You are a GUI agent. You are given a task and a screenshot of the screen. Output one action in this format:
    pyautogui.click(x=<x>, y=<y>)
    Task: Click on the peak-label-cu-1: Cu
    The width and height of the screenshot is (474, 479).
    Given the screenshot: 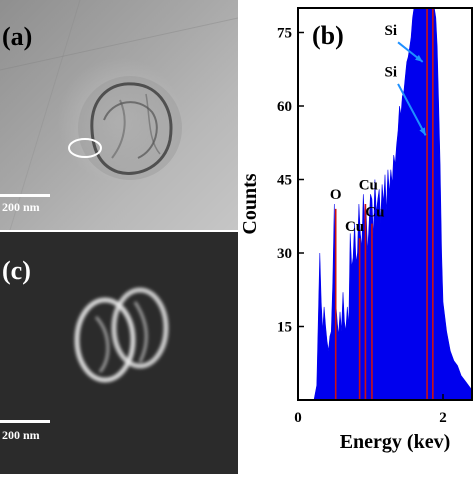 What is the action you would take?
    pyautogui.click(x=354, y=227)
    